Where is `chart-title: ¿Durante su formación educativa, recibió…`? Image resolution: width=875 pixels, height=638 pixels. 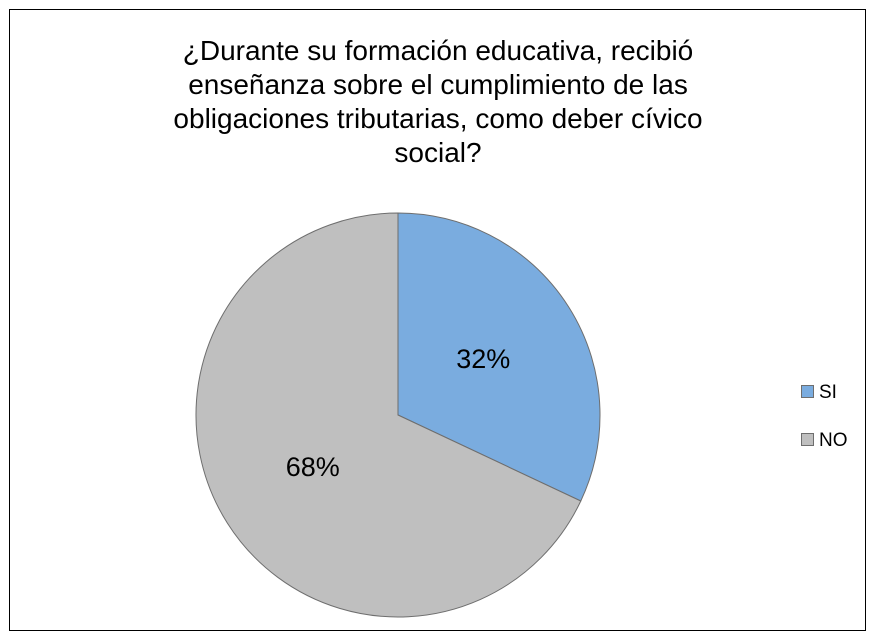
chart-title: ¿Durante su formación educativa, recibió… is located at coordinates (438, 101).